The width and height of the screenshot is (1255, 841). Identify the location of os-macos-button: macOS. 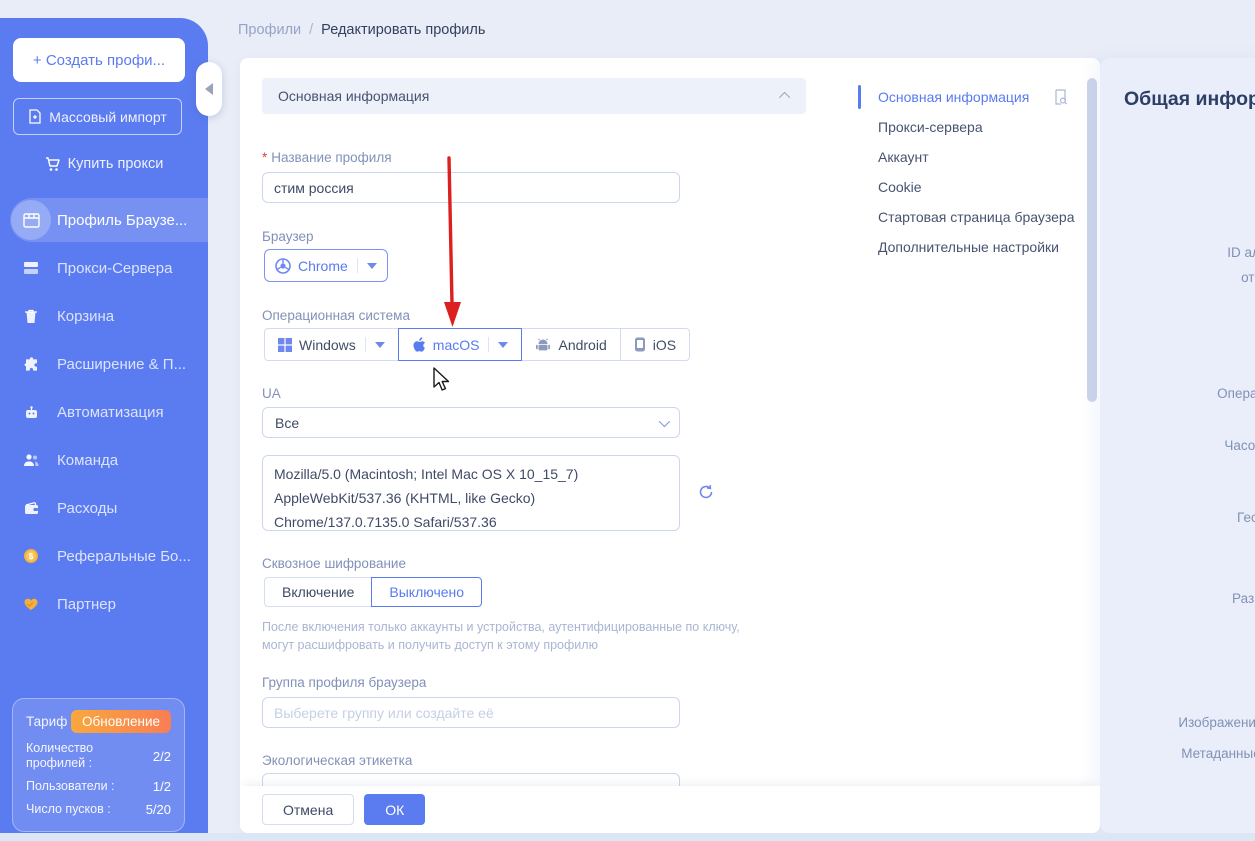
(460, 344).